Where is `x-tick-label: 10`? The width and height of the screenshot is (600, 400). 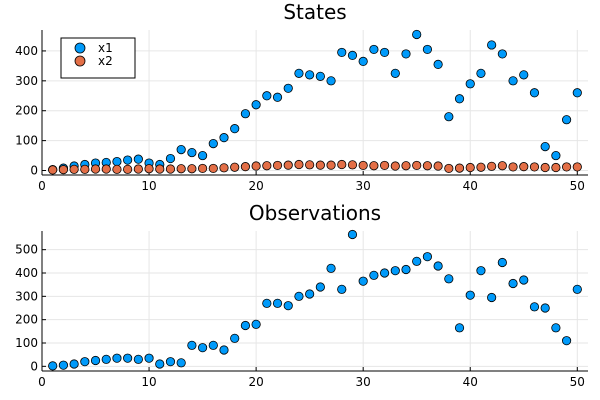 x-tick-label: 10 is located at coordinates (148, 382).